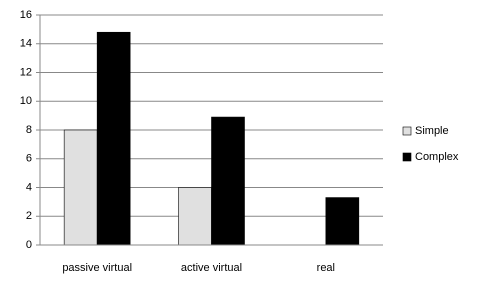  Describe the element at coordinates (97, 268) in the screenshot. I see `x-tick-label: passive virtual` at that location.